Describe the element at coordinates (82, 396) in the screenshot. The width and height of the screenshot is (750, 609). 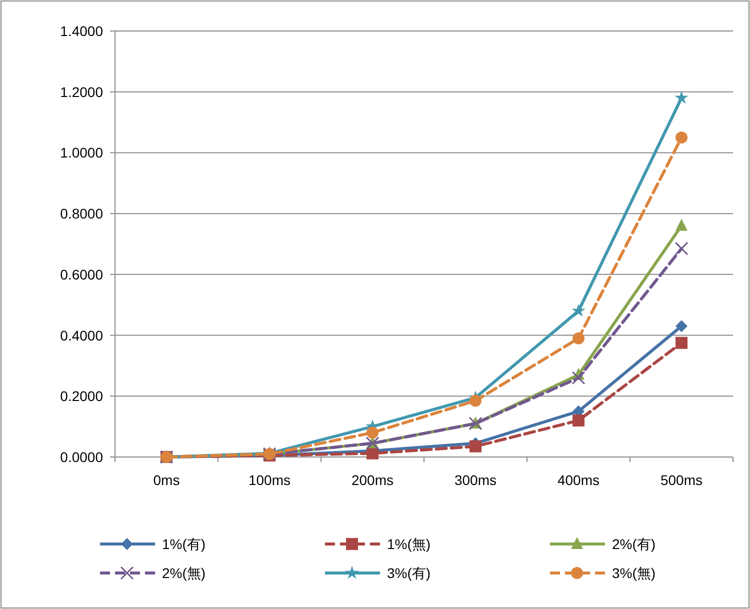
I see `y-tick-label: 0.2000` at that location.